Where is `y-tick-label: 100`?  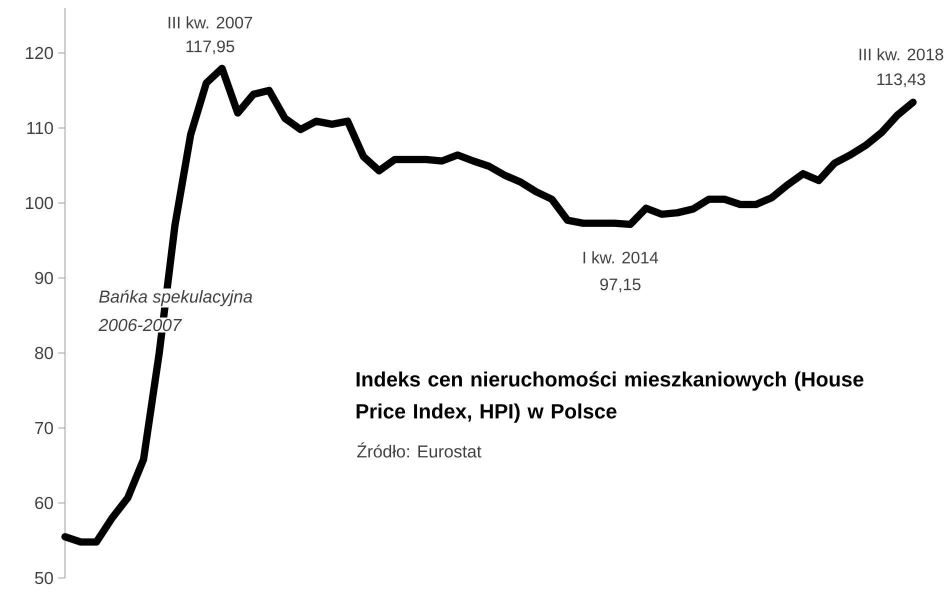 y-tick-label: 100 is located at coordinates (39, 203).